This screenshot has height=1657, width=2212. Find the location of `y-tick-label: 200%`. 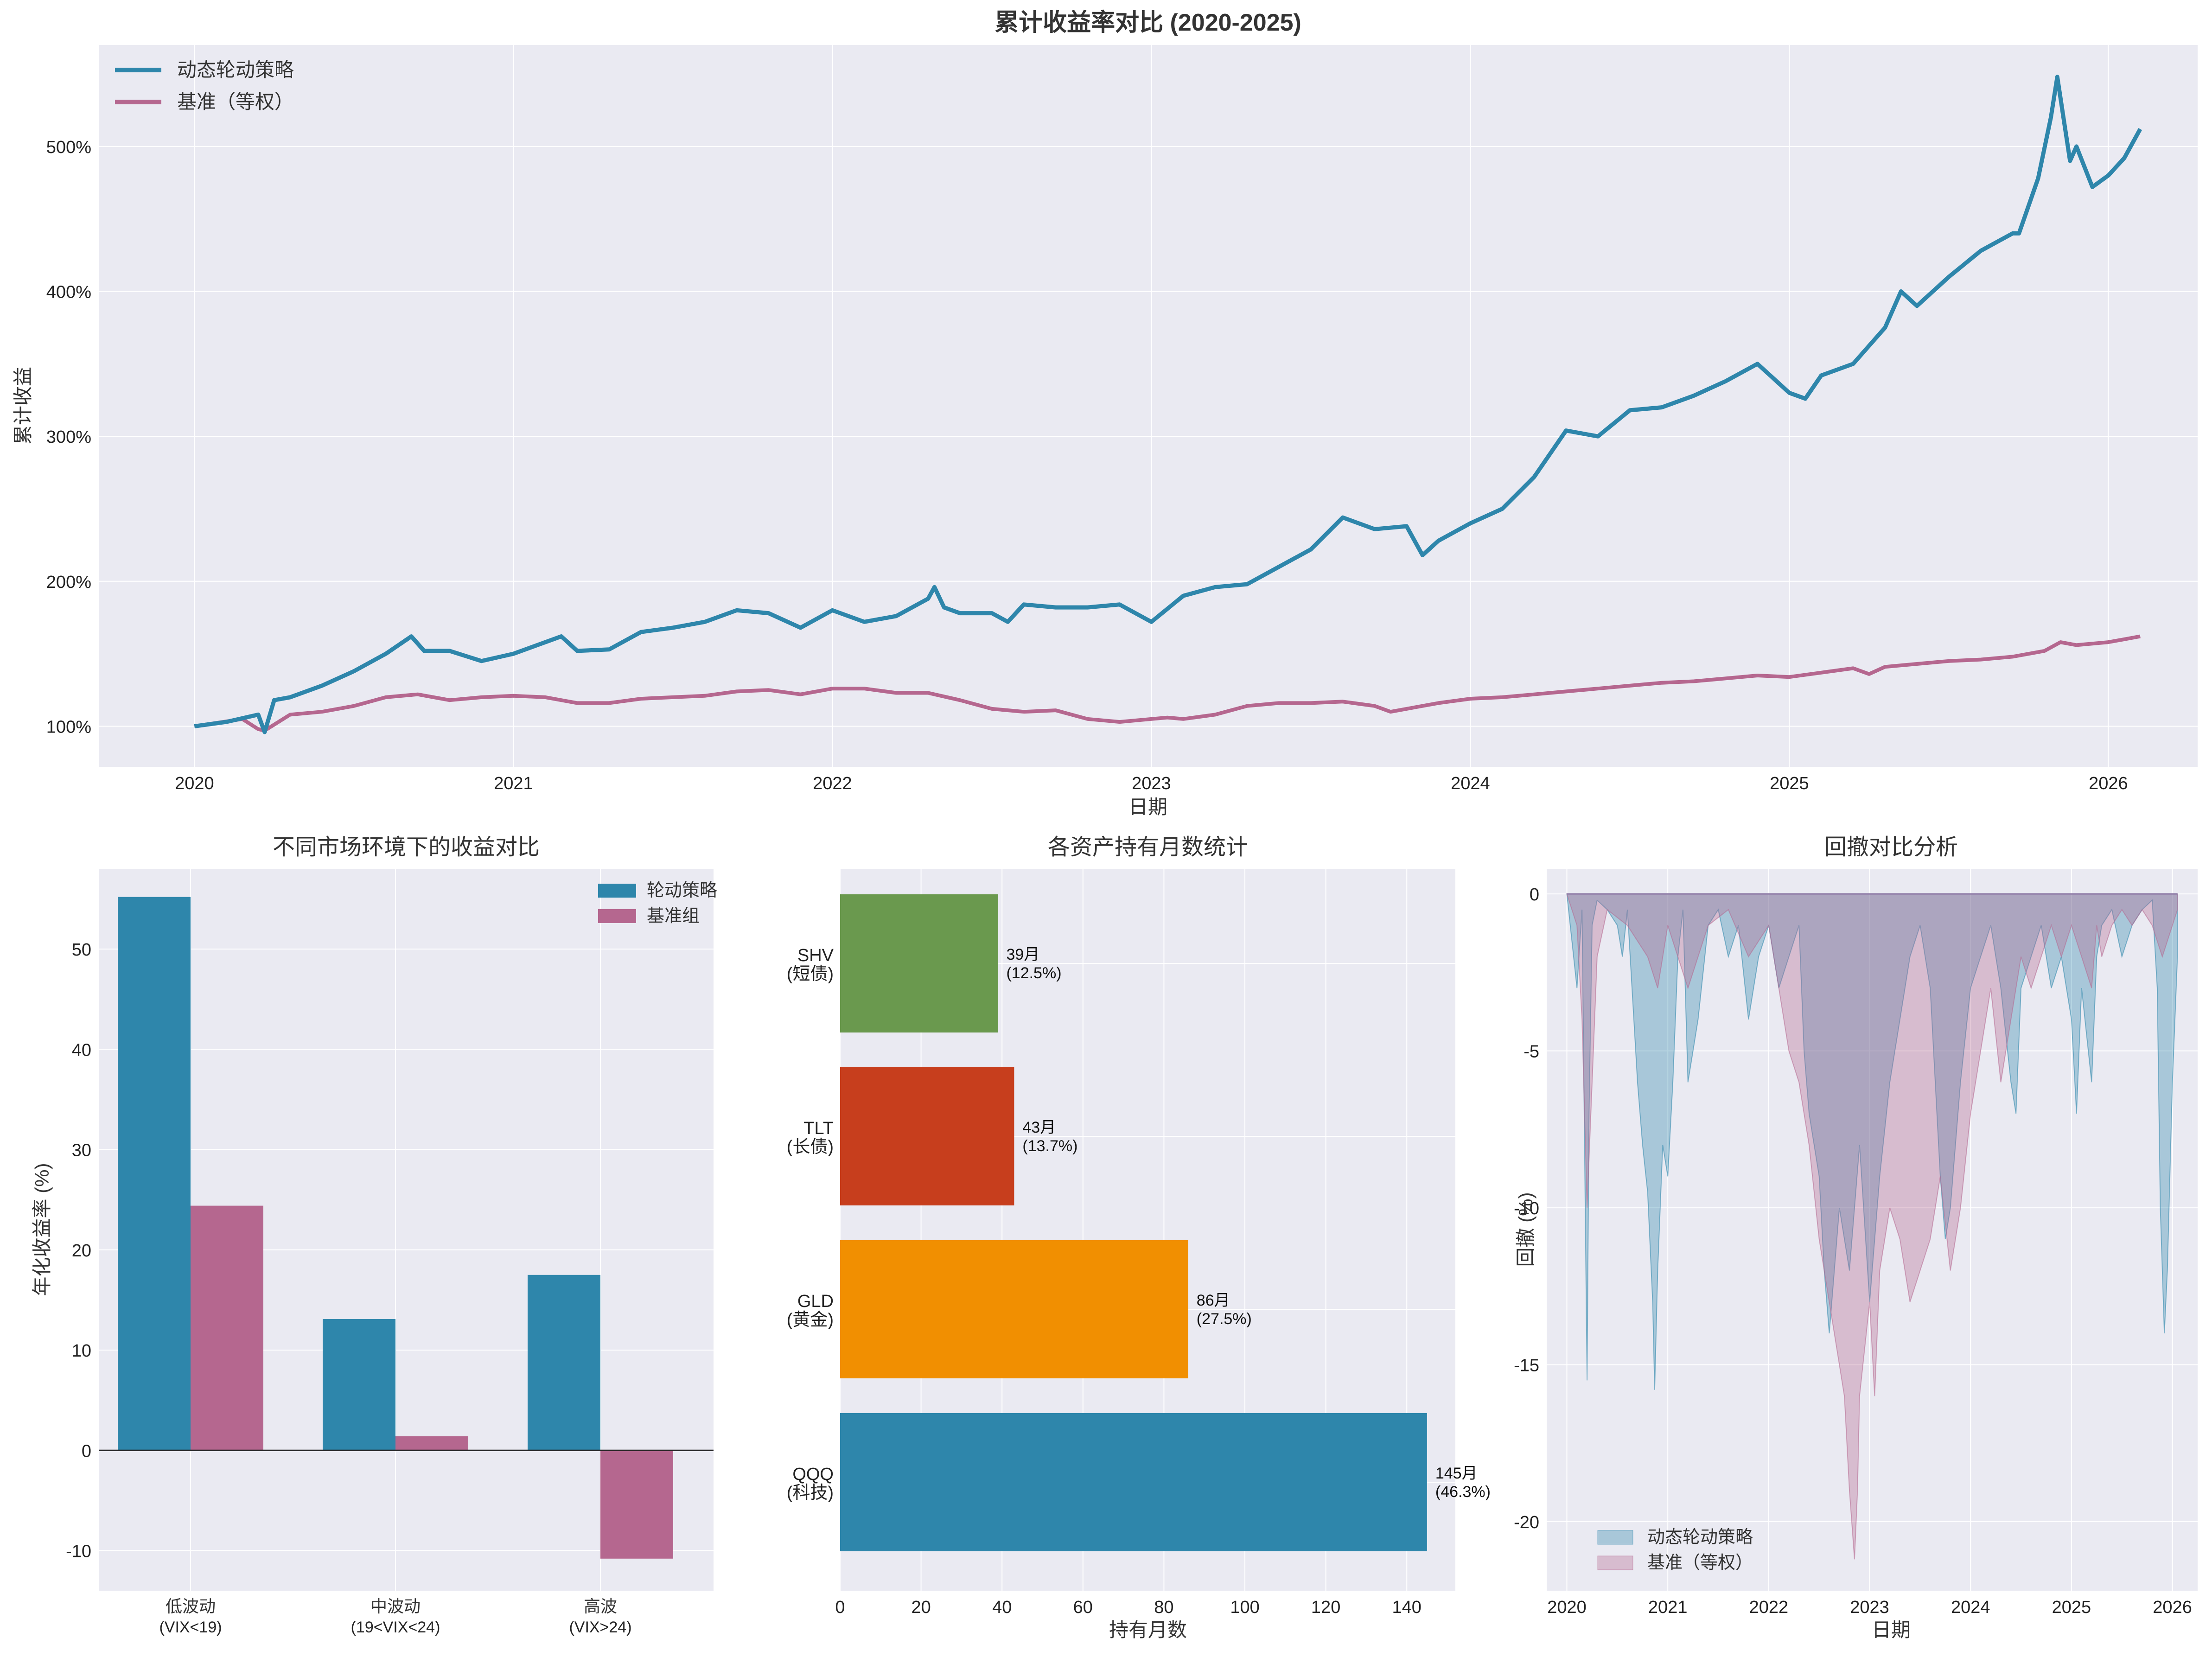

y-tick-label: 200% is located at coordinates (68, 582).